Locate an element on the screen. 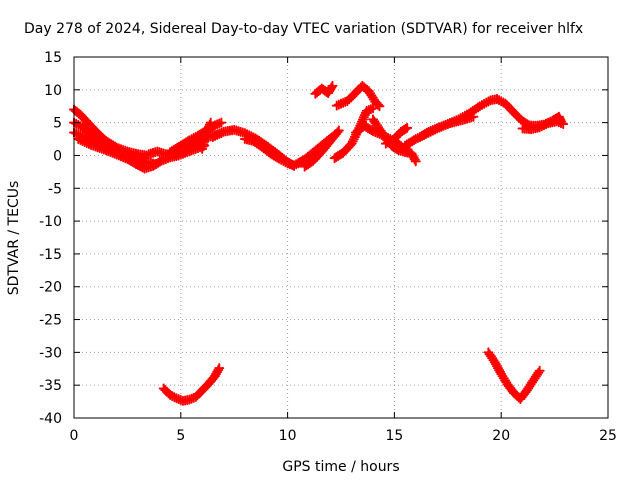 The width and height of the screenshot is (640, 480). series-track-high-arc is located at coordinates (358, 96).